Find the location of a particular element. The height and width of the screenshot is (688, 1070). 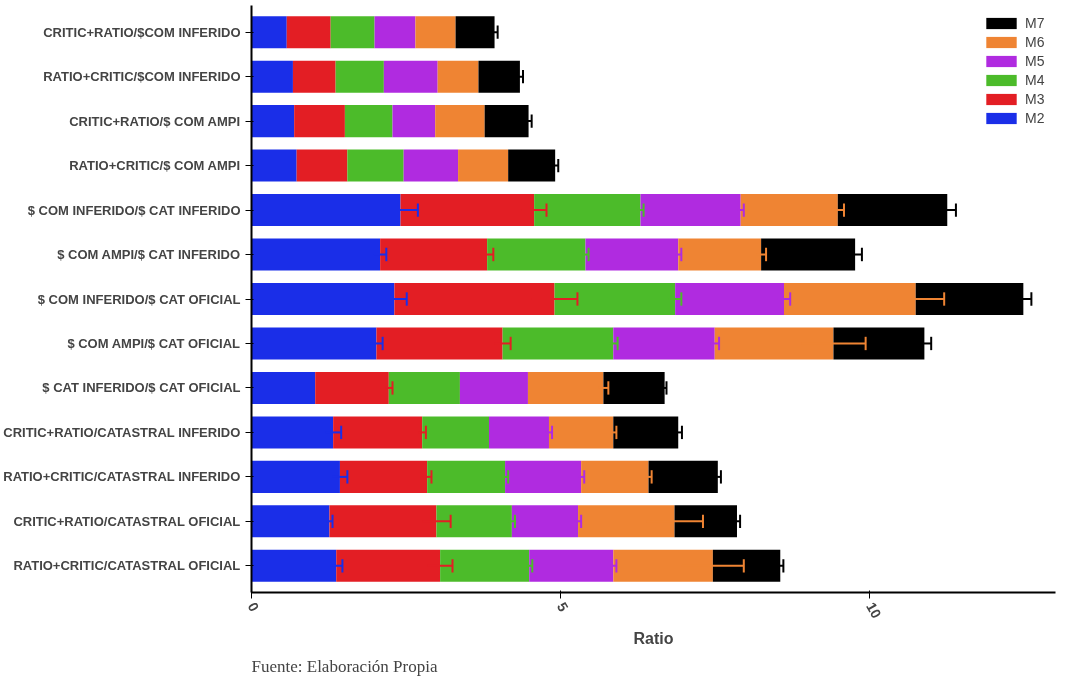

x-tick-label: 5 is located at coordinates (562, 607).